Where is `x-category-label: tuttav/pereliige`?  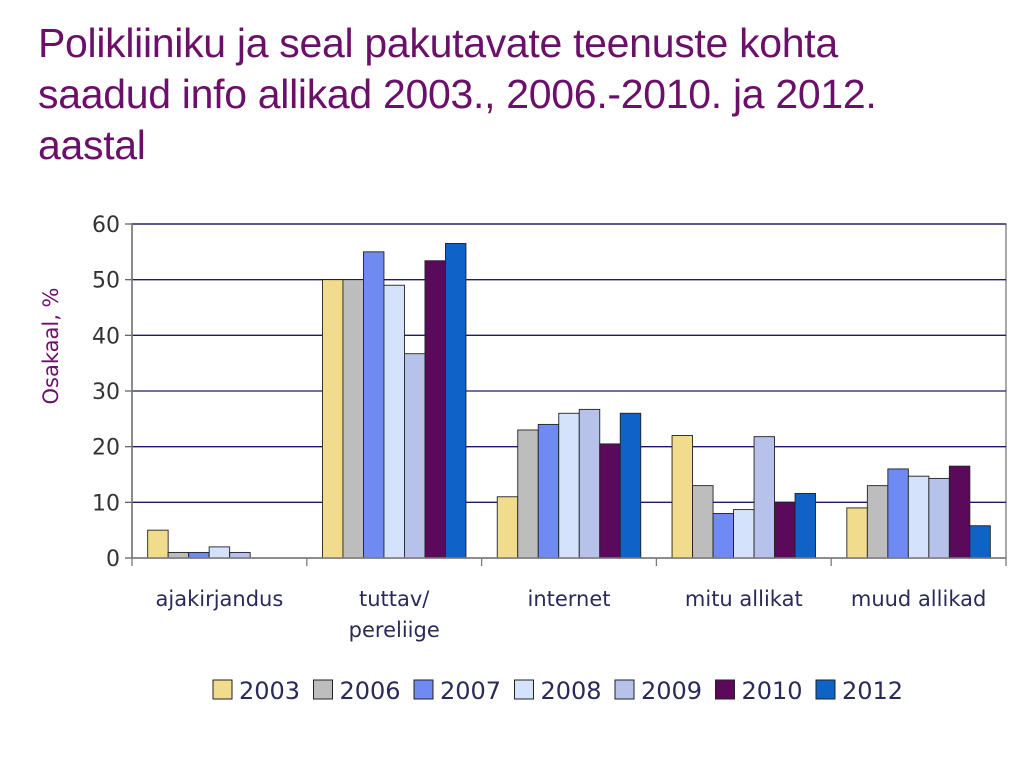
x-category-label: tuttav/pereliige is located at coordinates (394, 614).